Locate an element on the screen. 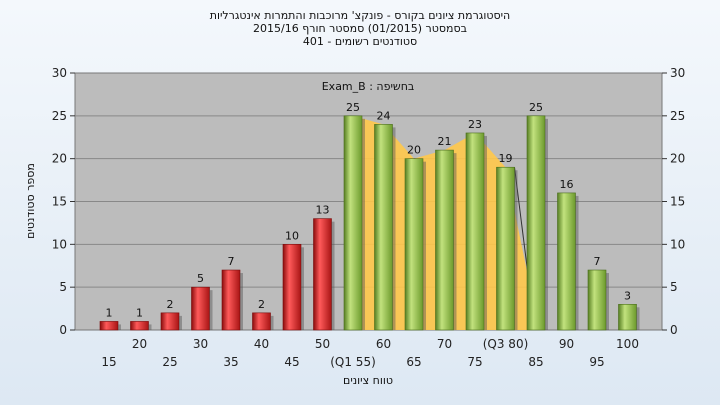  x-tick-label-90: 90 is located at coordinates (566, 344).